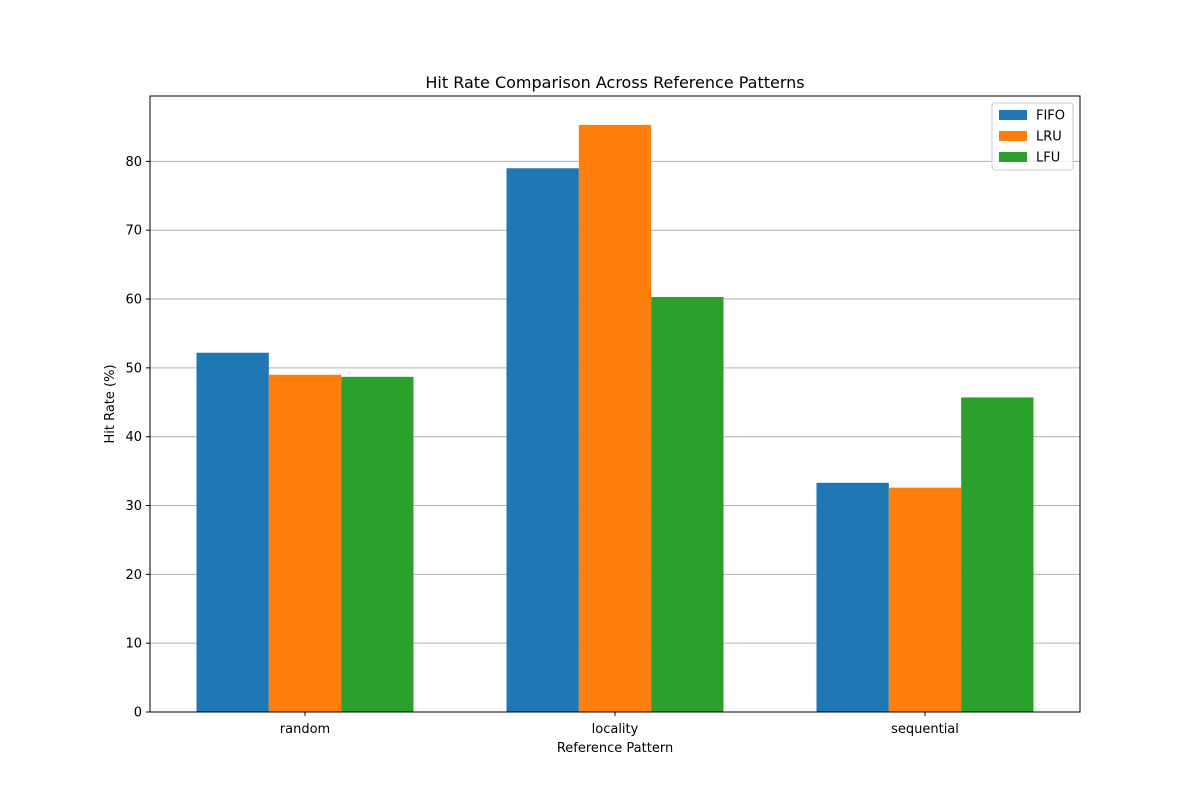  I want to click on y-tick-label: 0, so click(138, 713).